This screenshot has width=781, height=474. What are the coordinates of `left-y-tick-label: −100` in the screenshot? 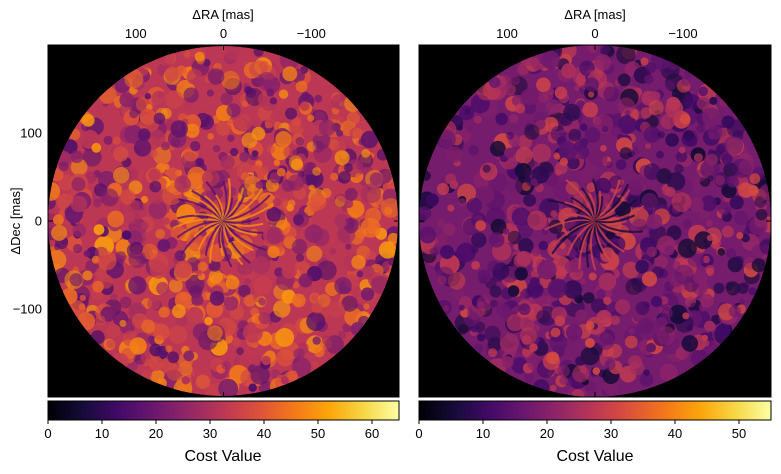 It's located at (27, 309).